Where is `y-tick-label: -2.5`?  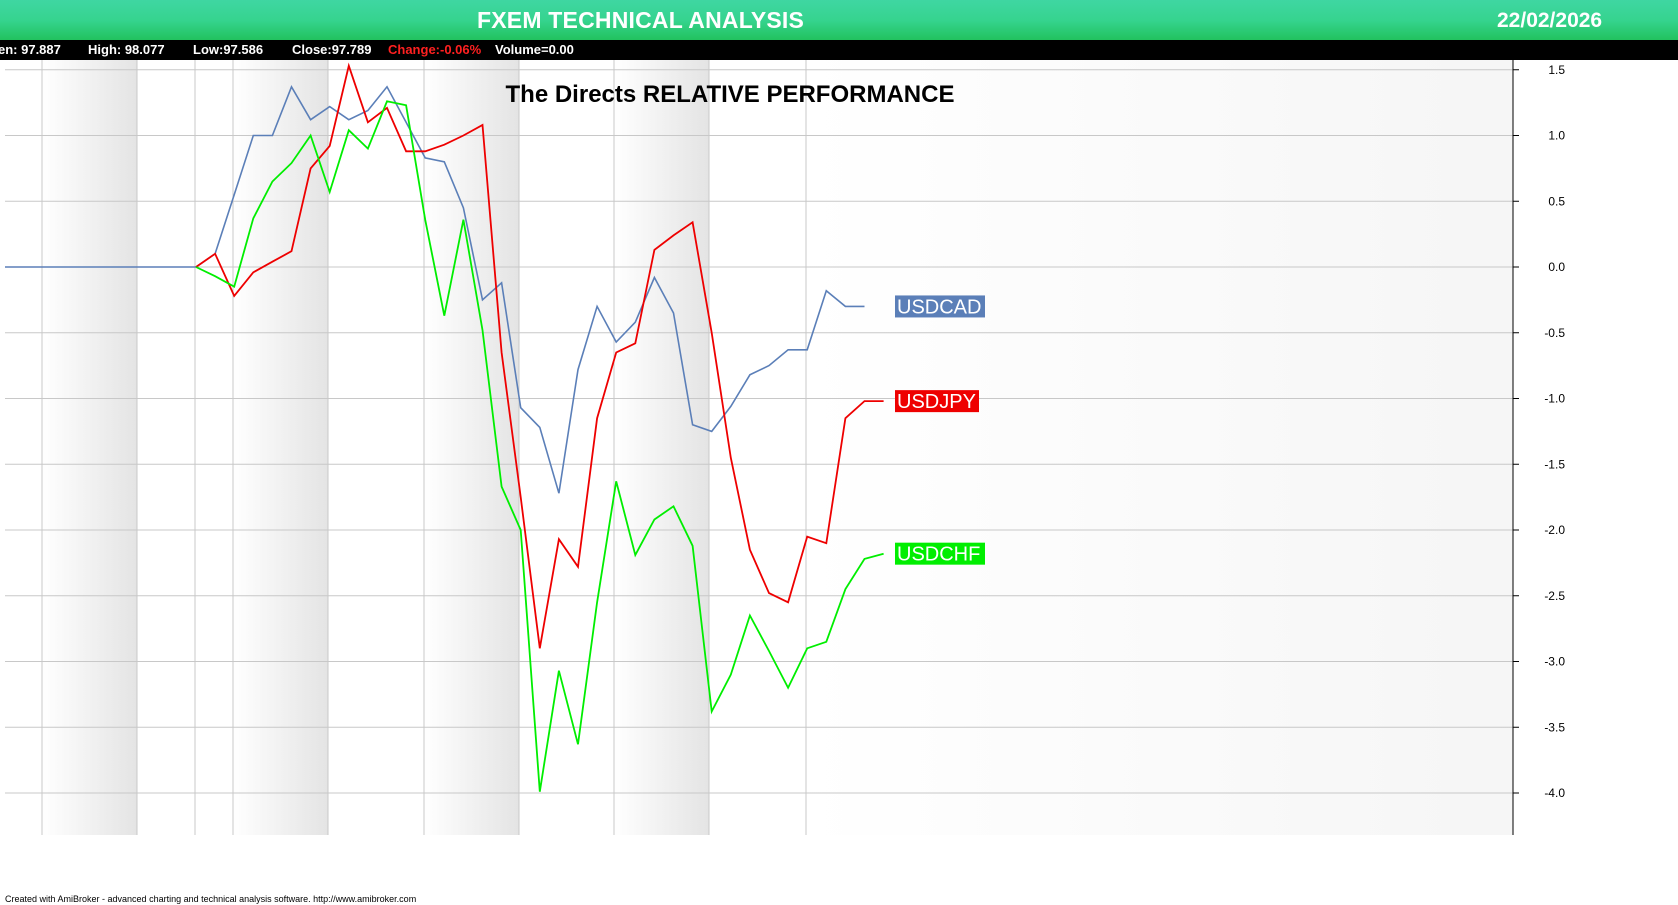 y-tick-label: -2.5 is located at coordinates (1554, 596).